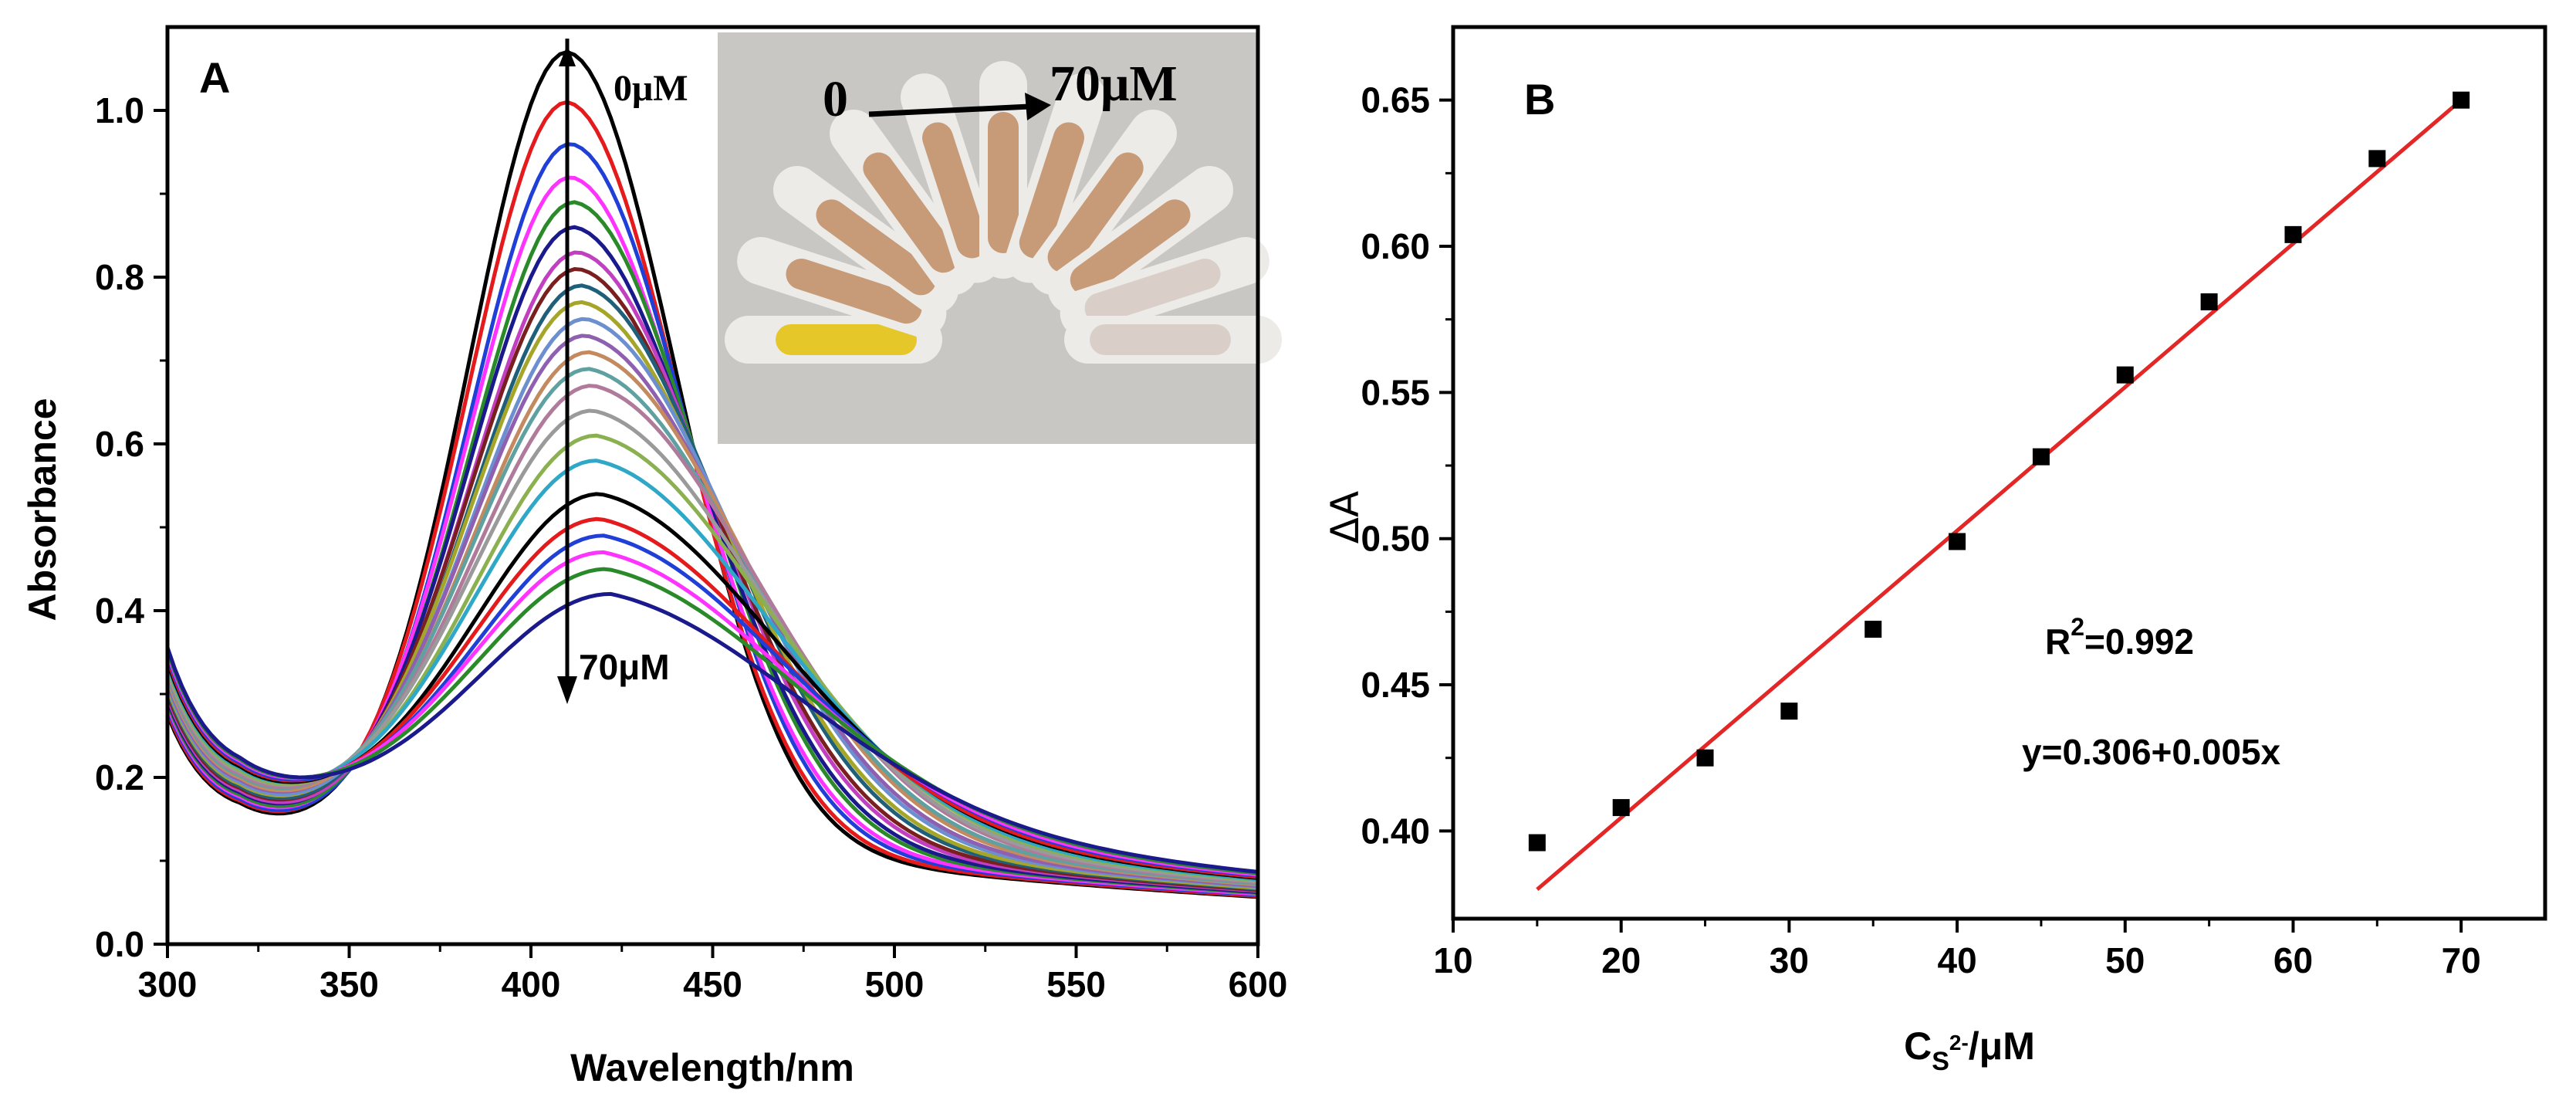 The height and width of the screenshot is (1114, 2576). What do you see at coordinates (712, 984) in the screenshot?
I see `x-tick-label-a: 450` at bounding box center [712, 984].